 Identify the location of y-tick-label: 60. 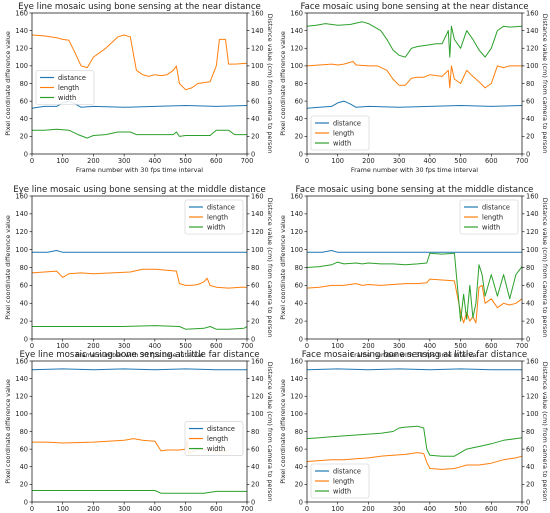
(24, 286).